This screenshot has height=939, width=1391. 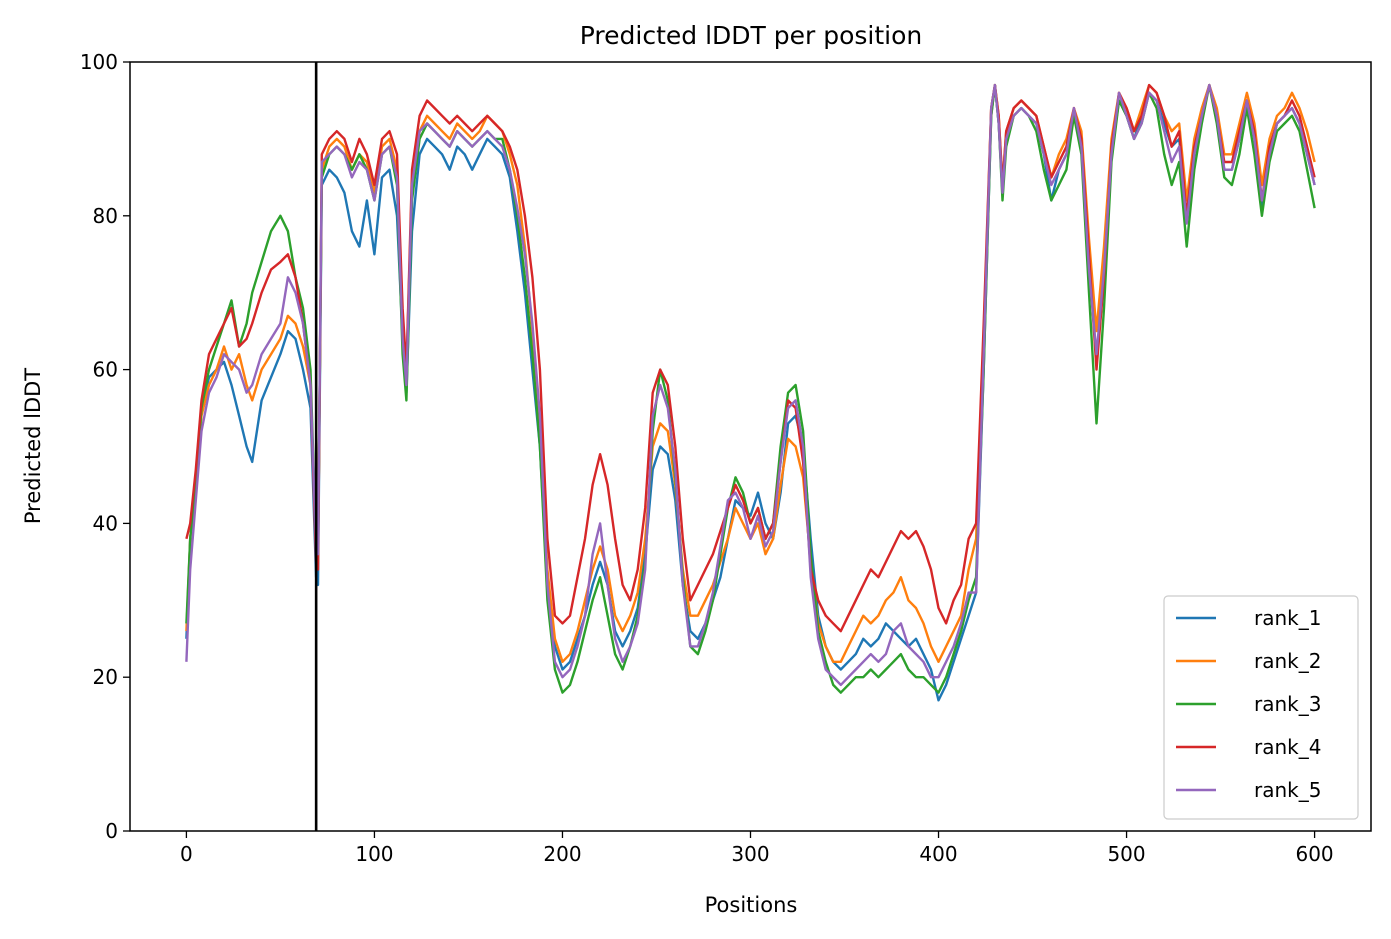 What do you see at coordinates (99, 62) in the screenshot?
I see `y-tick-label: 100` at bounding box center [99, 62].